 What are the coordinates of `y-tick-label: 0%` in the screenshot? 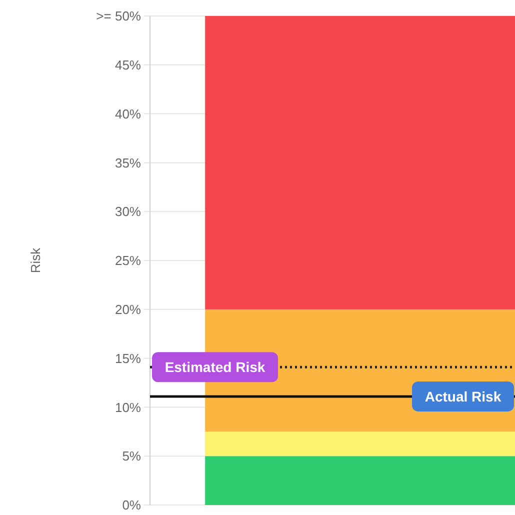 It's located at (132, 505).